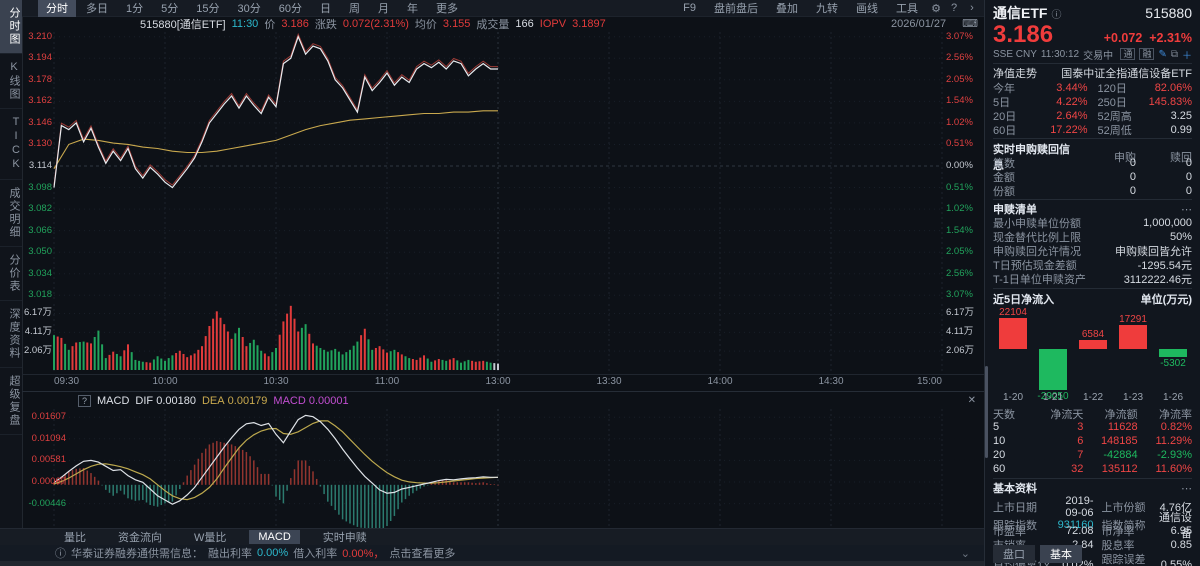 The height and width of the screenshot is (566, 1200). I want to click on basic-info-title: 基本资料, so click(1015, 489).